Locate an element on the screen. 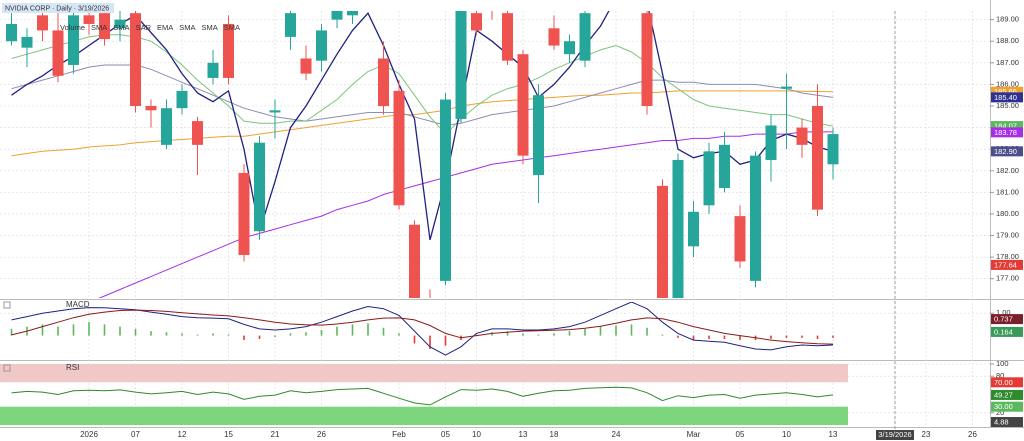 Image resolution: width=1024 pixels, height=441 pixels. y-tick-label: 185.00 is located at coordinates (1007, 105).